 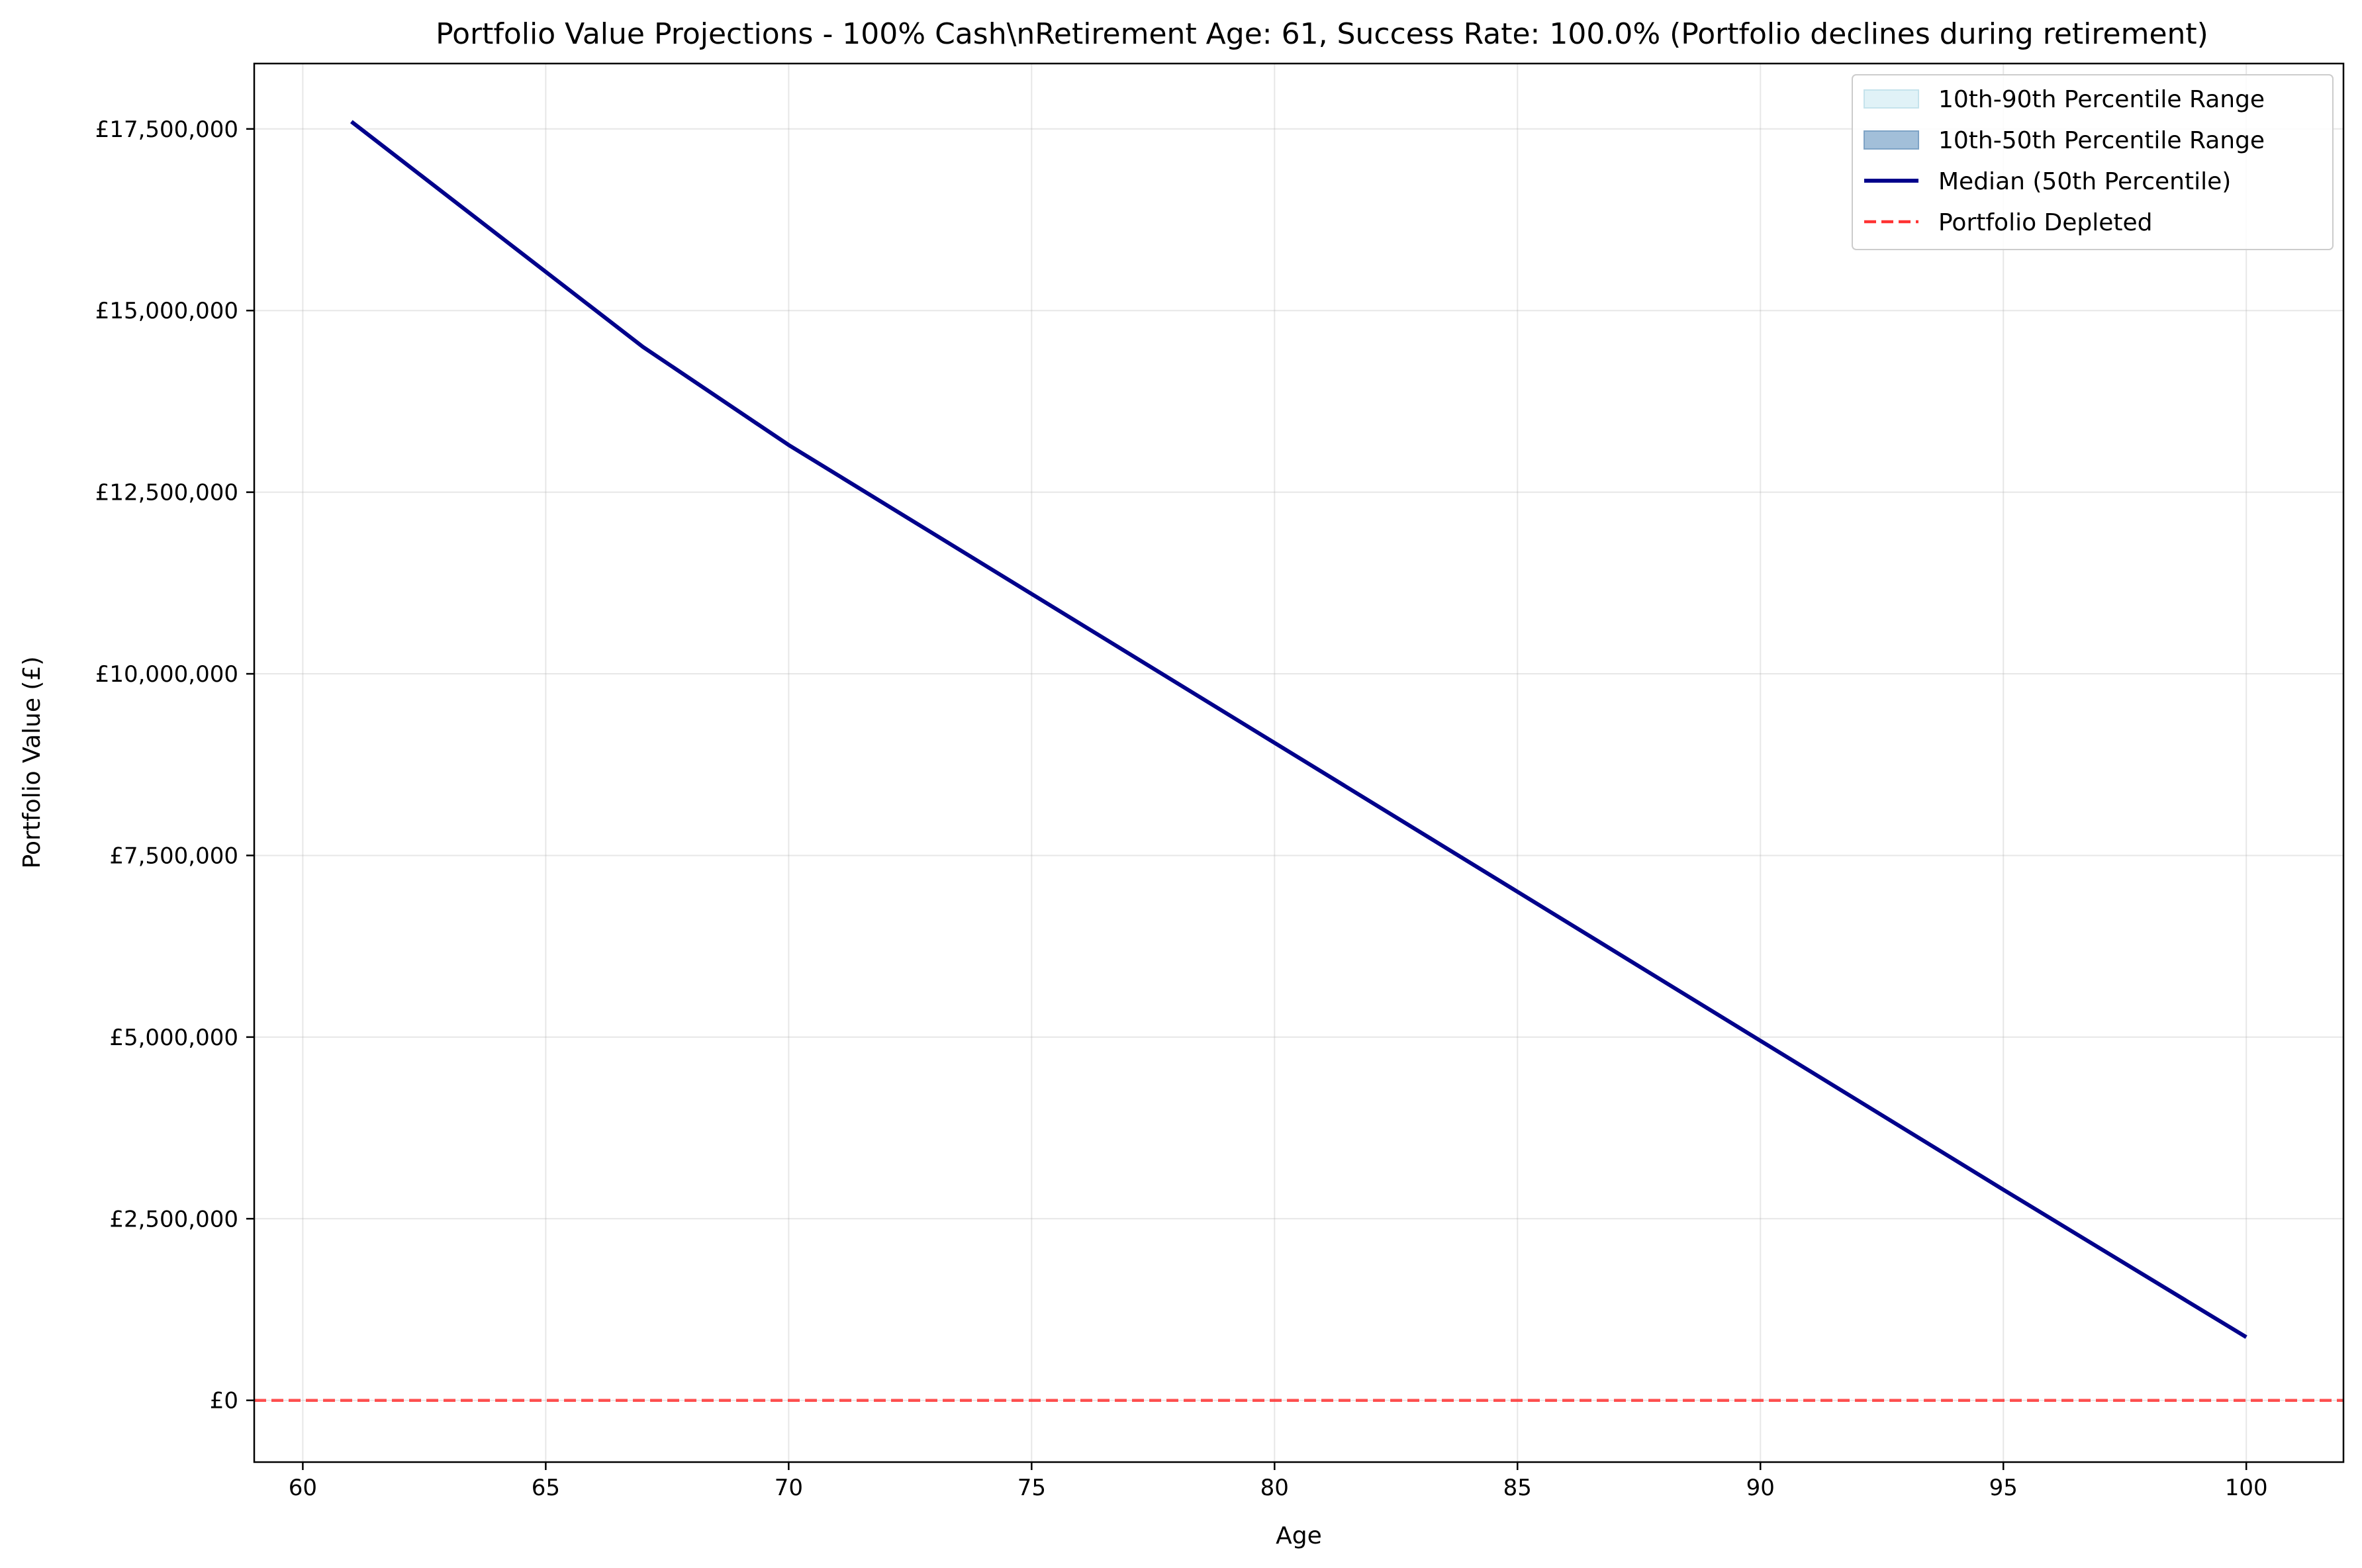 What do you see at coordinates (2084, 181) in the screenshot?
I see `legend-label: Median (50th Percentile)` at bounding box center [2084, 181].